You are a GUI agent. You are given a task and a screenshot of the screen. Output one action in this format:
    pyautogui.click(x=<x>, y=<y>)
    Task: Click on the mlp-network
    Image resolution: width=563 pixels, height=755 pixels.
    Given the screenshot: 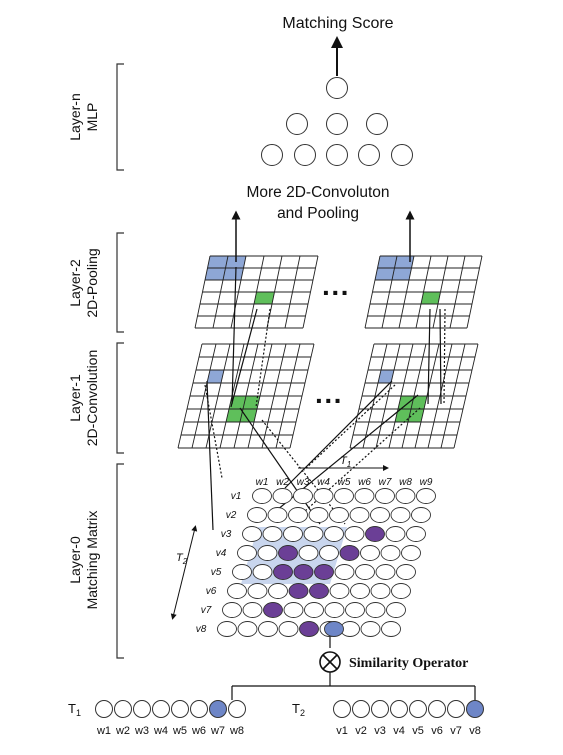 What is the action you would take?
    pyautogui.click(x=337, y=121)
    